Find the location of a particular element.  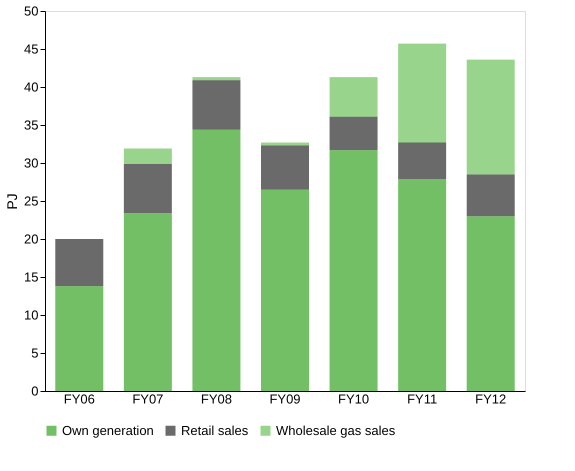

x-tick-label: FY12 is located at coordinates (490, 399).